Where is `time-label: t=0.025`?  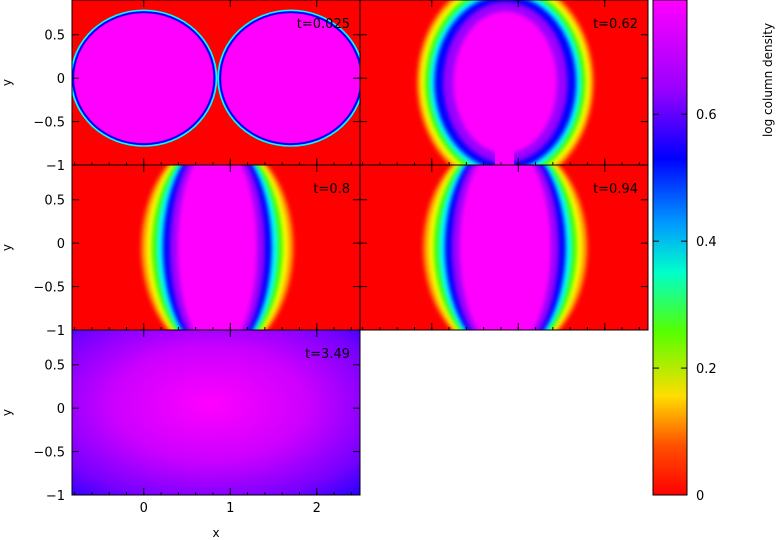 time-label: t=0.025 is located at coordinates (323, 24).